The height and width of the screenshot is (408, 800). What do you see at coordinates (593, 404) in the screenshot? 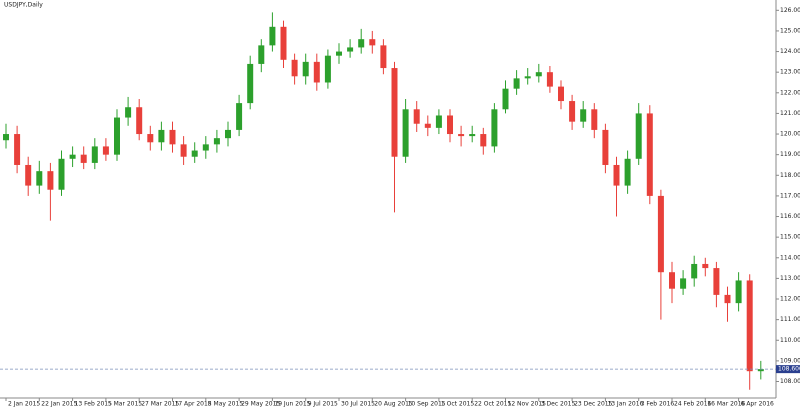
I see `x-tick-label: 23 Dec 2015` at bounding box center [593, 404].